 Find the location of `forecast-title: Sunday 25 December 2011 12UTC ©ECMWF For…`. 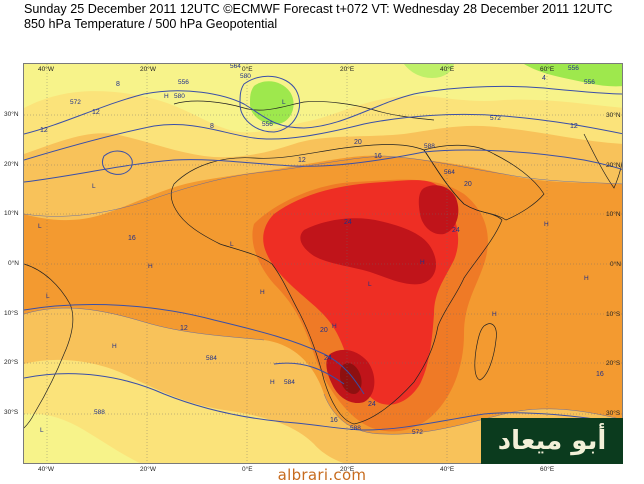

forecast-title: Sunday 25 December 2011 12UTC ©ECMWF For… is located at coordinates (318, 9).